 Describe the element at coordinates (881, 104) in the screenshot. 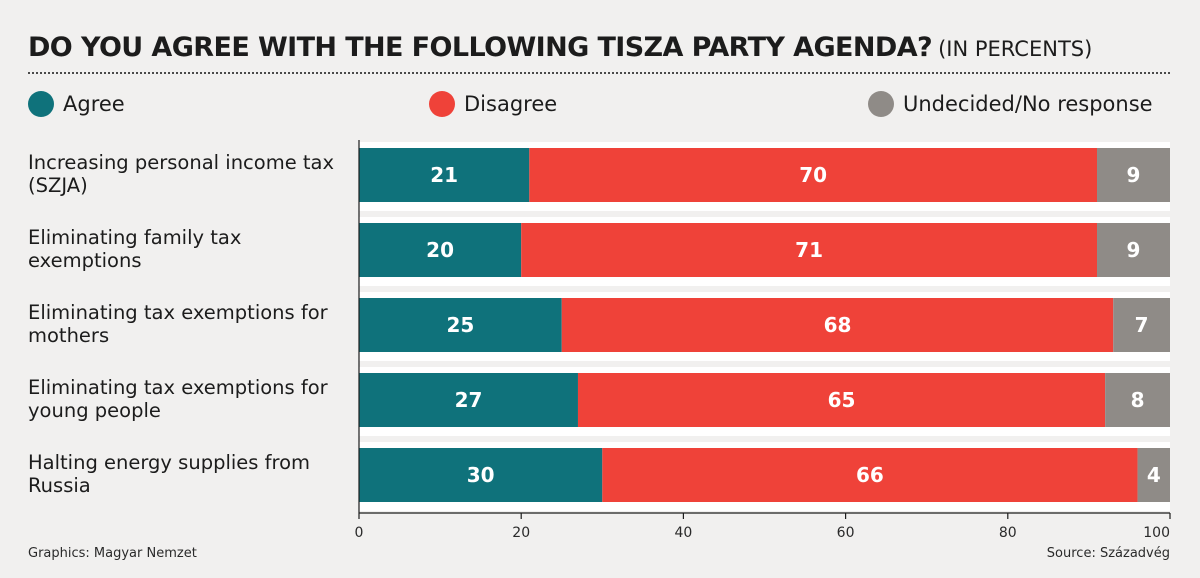

I see `legend-swatch-undecided` at that location.